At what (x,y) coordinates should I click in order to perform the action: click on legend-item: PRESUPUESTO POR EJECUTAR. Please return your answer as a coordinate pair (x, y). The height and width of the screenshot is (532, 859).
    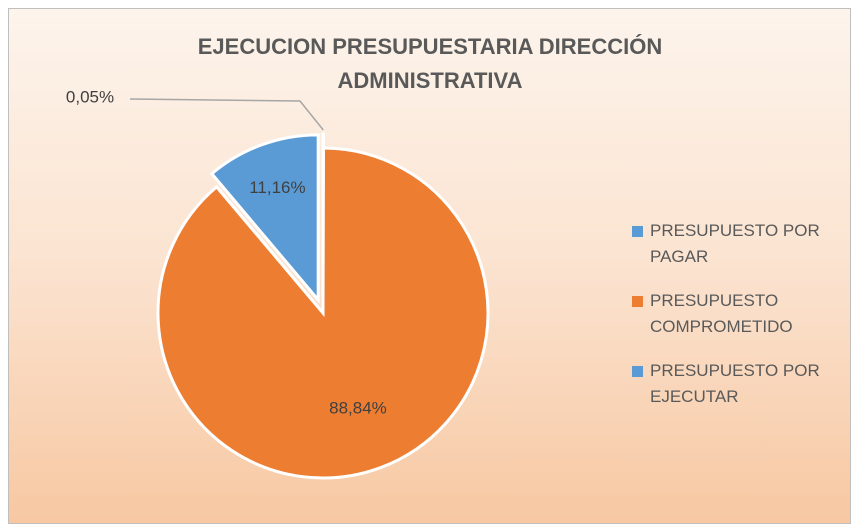
    Looking at the image, I should click on (745, 384).